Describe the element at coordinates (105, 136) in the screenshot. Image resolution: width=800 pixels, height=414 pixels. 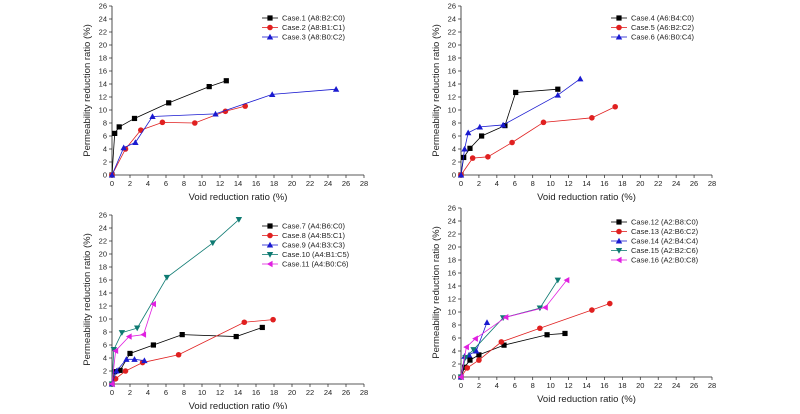
I see `y-tick-label: 6` at that location.